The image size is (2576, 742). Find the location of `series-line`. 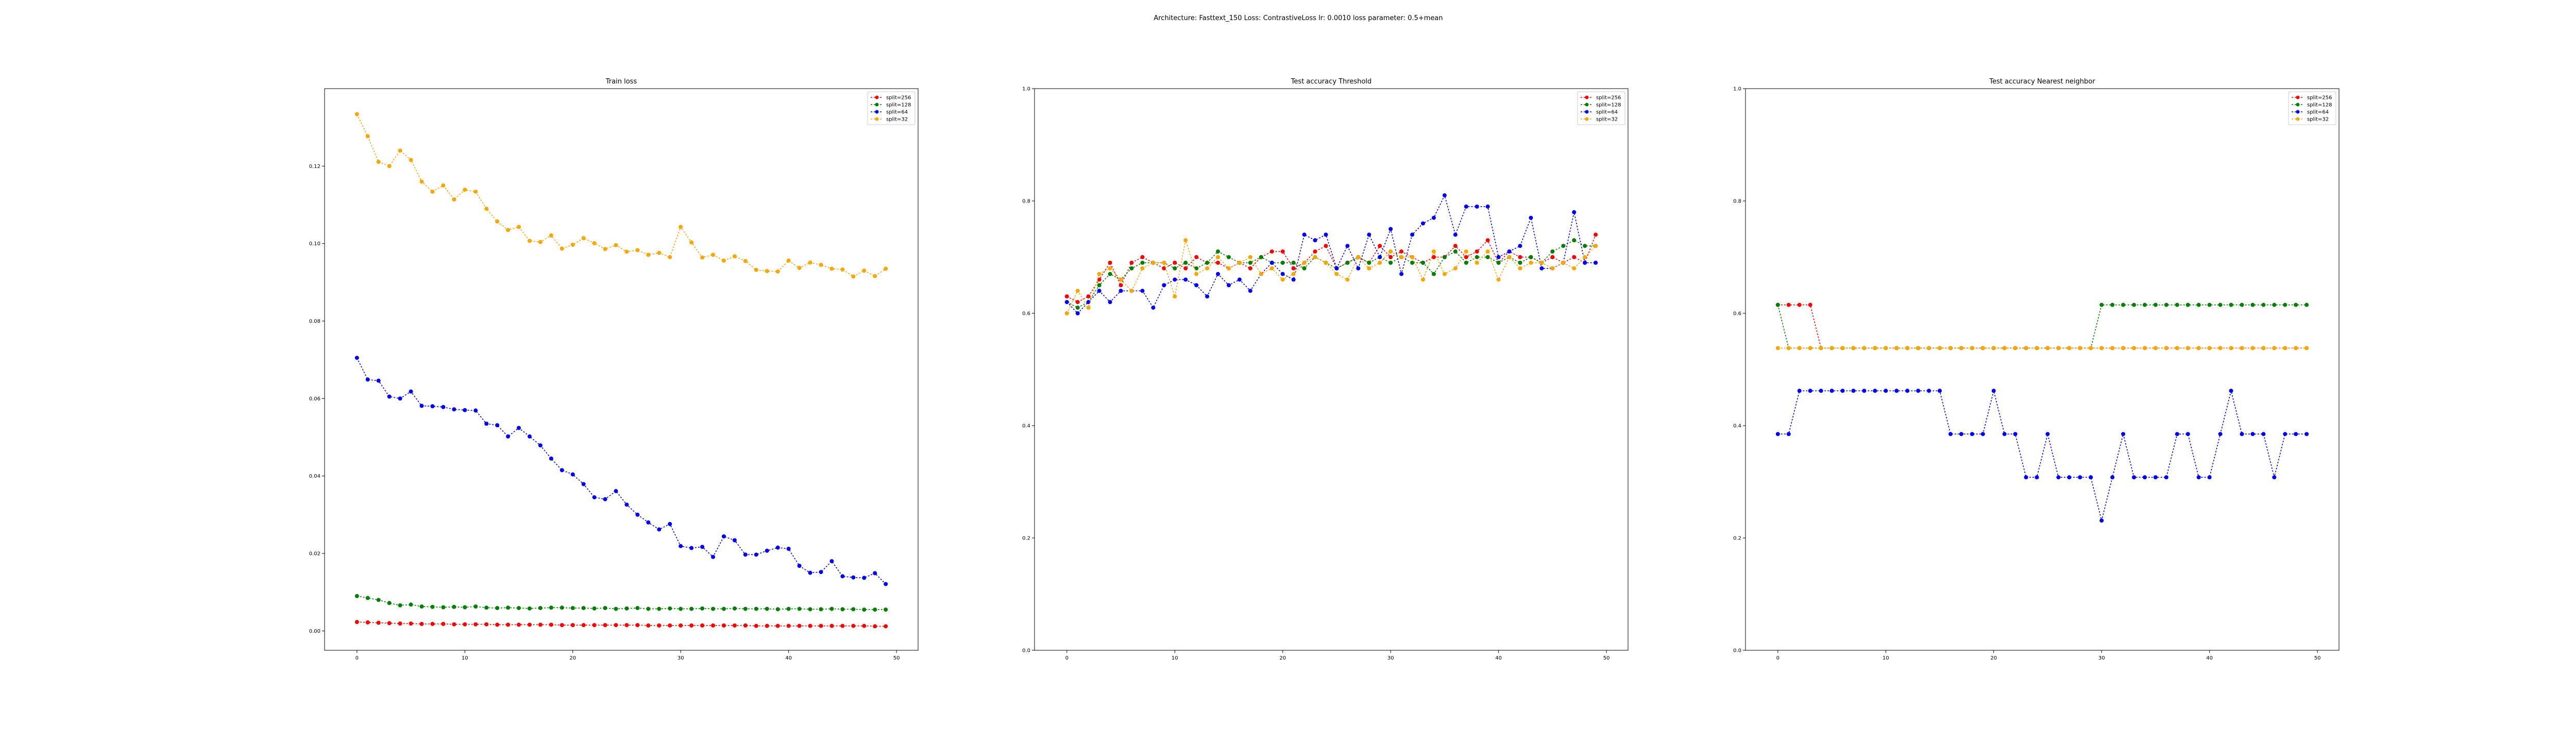

series-line is located at coordinates (2042, 326).